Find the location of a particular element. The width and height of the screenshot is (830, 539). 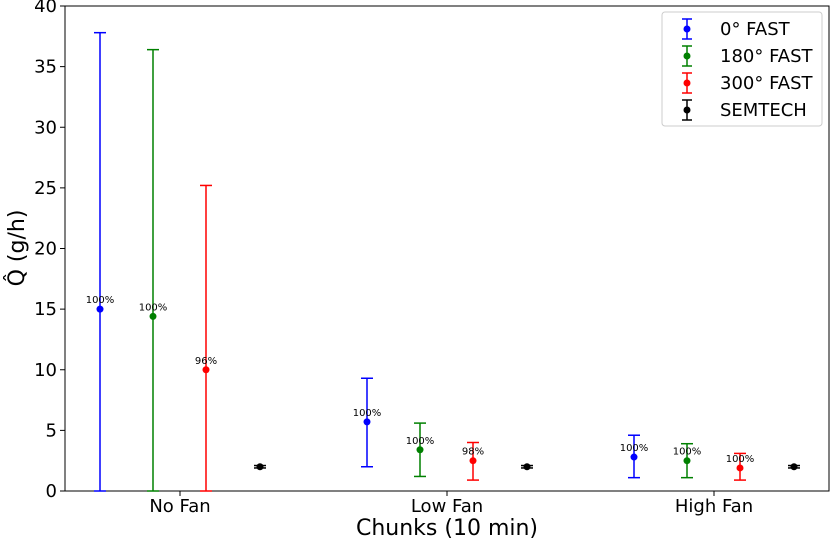

x-tick-label: No Fan is located at coordinates (179, 506).